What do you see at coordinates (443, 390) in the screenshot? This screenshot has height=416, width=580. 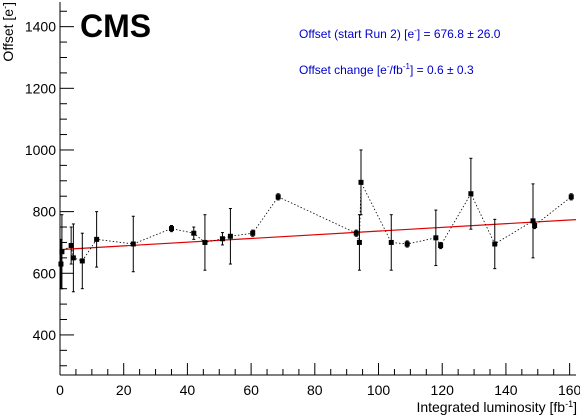 I see `x-tick-label: 120` at bounding box center [443, 390].